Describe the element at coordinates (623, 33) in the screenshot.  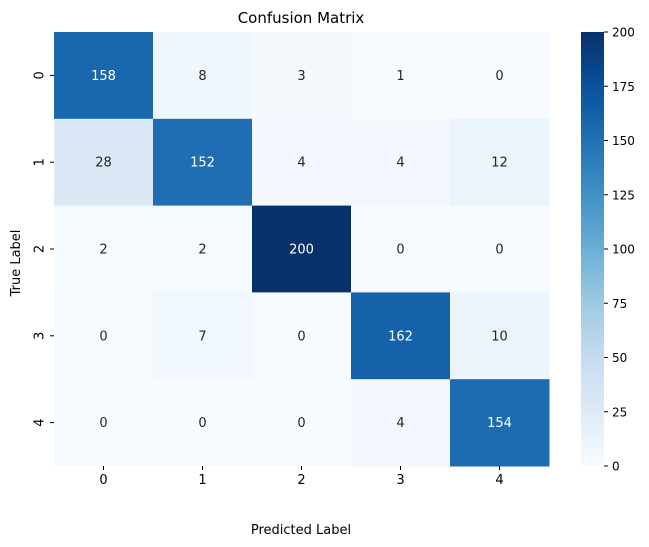
I see `colorbar-tick-label: 200` at that location.